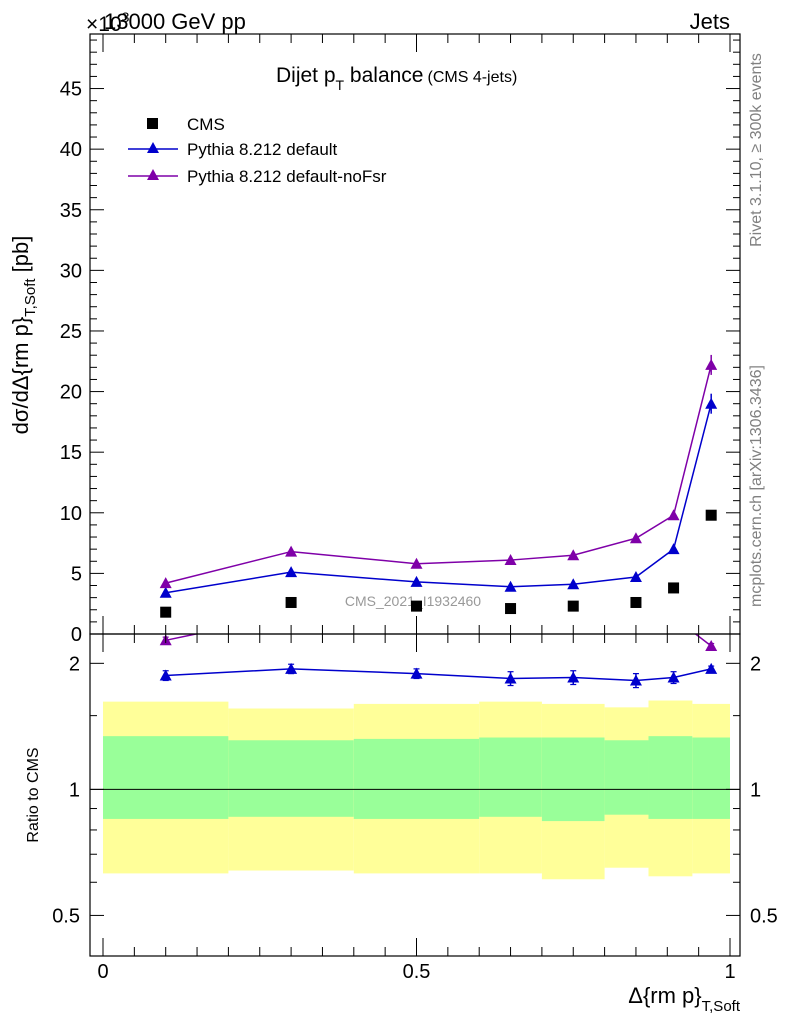 Image resolution: width=786 pixels, height=1024 pixels. I want to click on x-axis-label: Δ{rm p}T,Soft, so click(684, 999).